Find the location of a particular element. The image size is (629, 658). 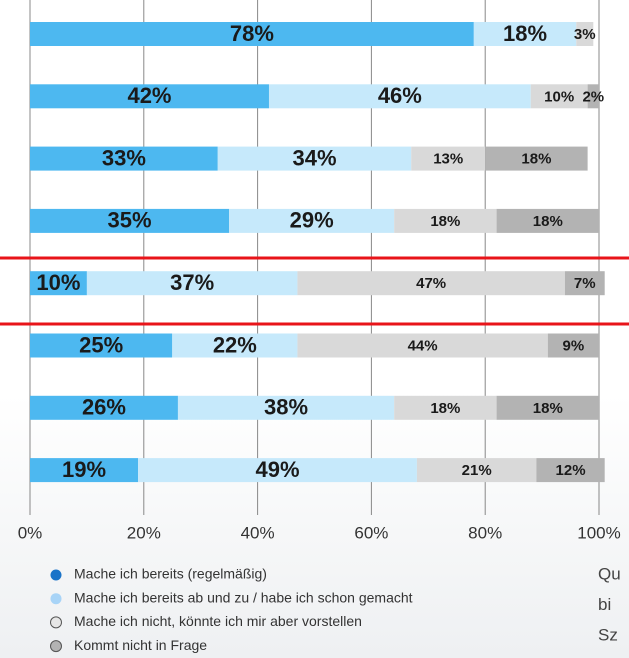

value-label: 34% is located at coordinates (314, 157).